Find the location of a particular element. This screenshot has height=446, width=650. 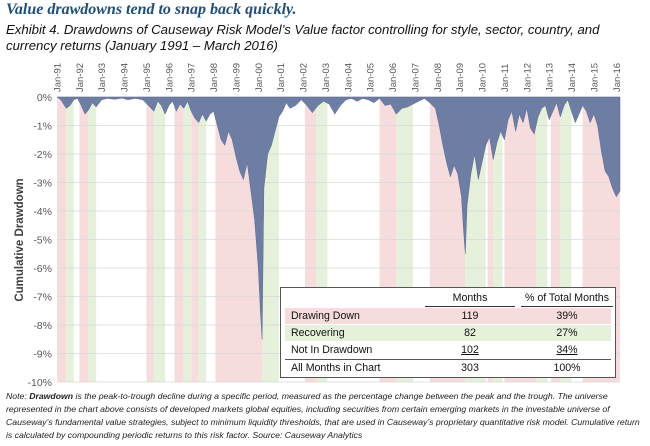

x-tick-label: Jan-04 is located at coordinates (348, 77).